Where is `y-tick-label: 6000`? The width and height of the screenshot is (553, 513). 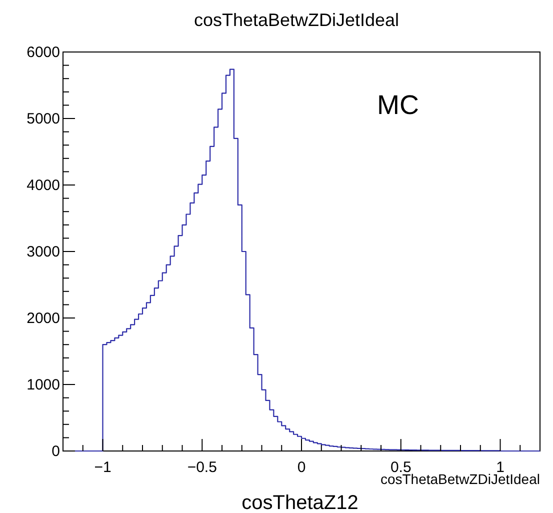 y-tick-label: 6000 is located at coordinates (43, 52).